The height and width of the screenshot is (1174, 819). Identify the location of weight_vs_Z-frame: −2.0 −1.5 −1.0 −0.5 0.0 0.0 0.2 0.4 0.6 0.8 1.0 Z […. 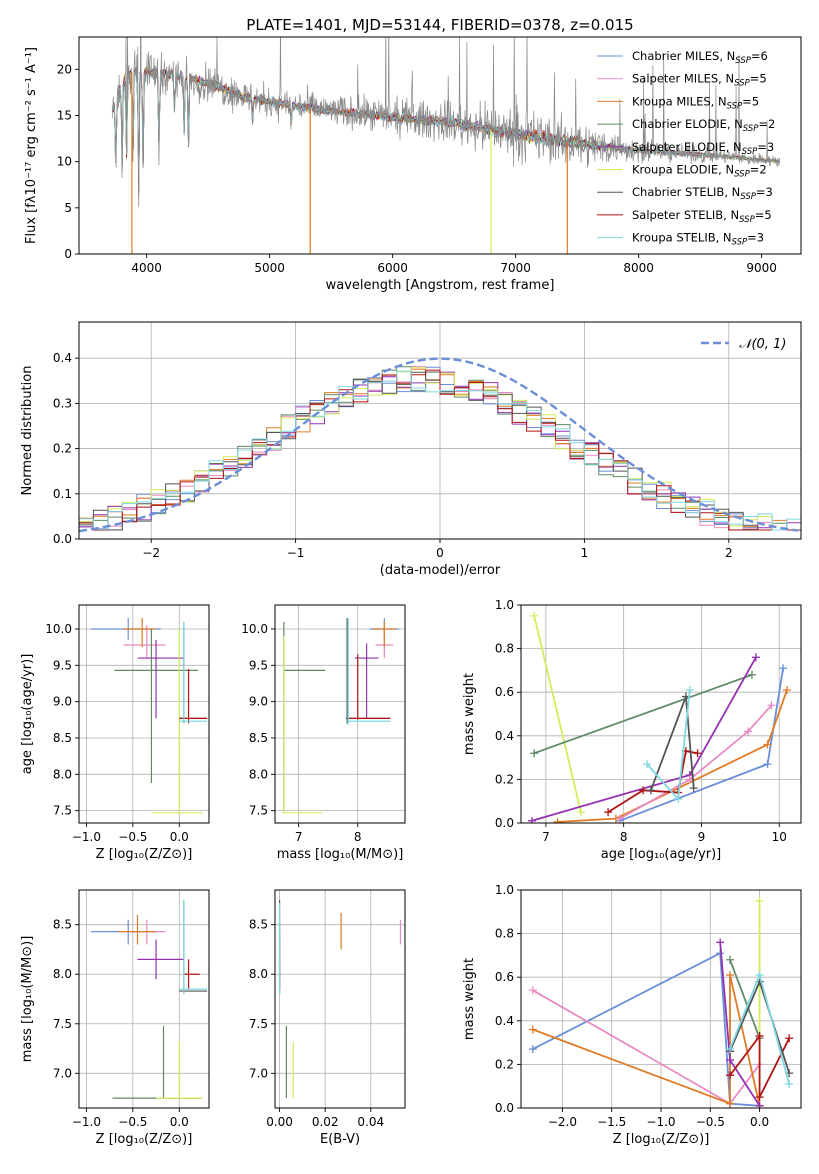
(632, 1015).